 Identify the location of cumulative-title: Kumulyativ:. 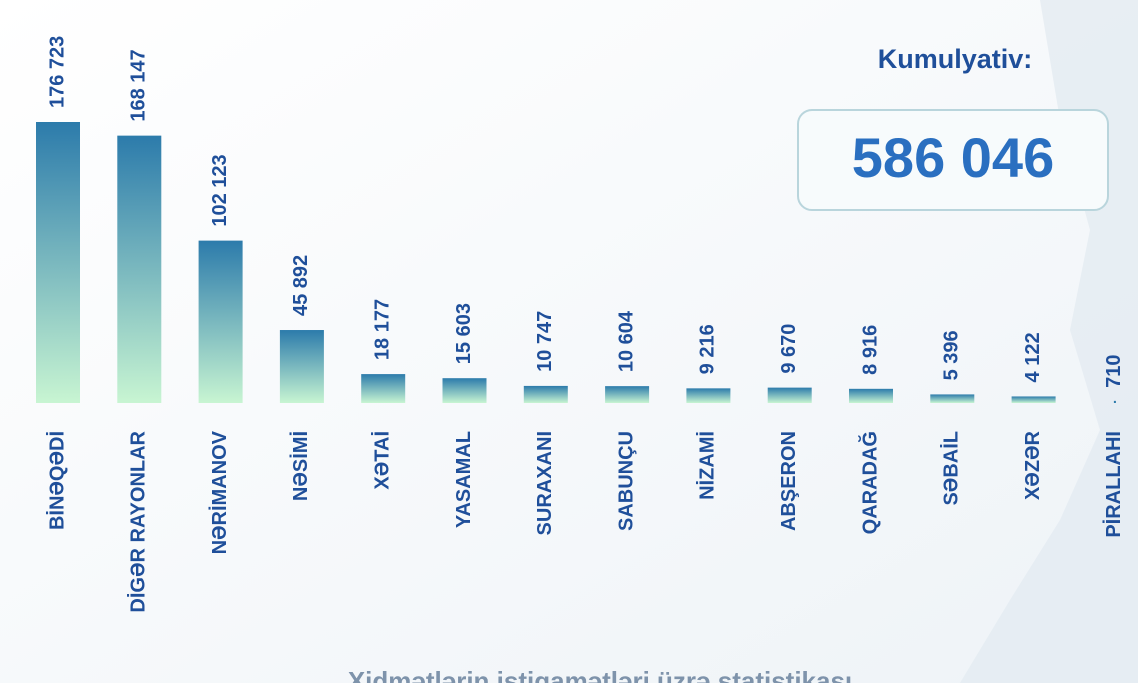
(955, 59).